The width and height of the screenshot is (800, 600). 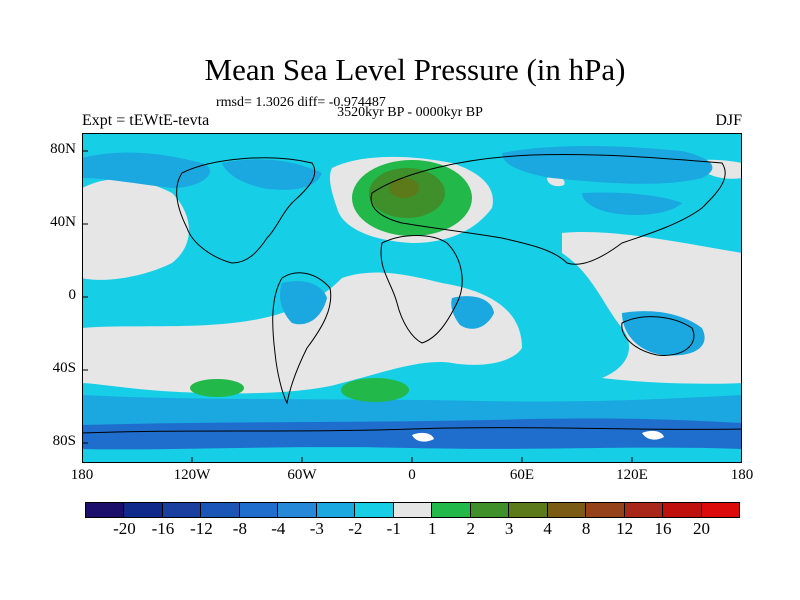 What do you see at coordinates (302, 338) in the screenshot?
I see `south-america-coast` at bounding box center [302, 338].